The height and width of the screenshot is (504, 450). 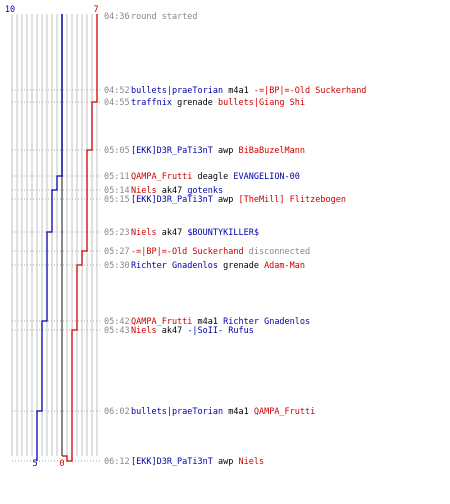 I want to click on event-text: Niels ak47 -|SoII- Rufus, so click(x=192, y=331).